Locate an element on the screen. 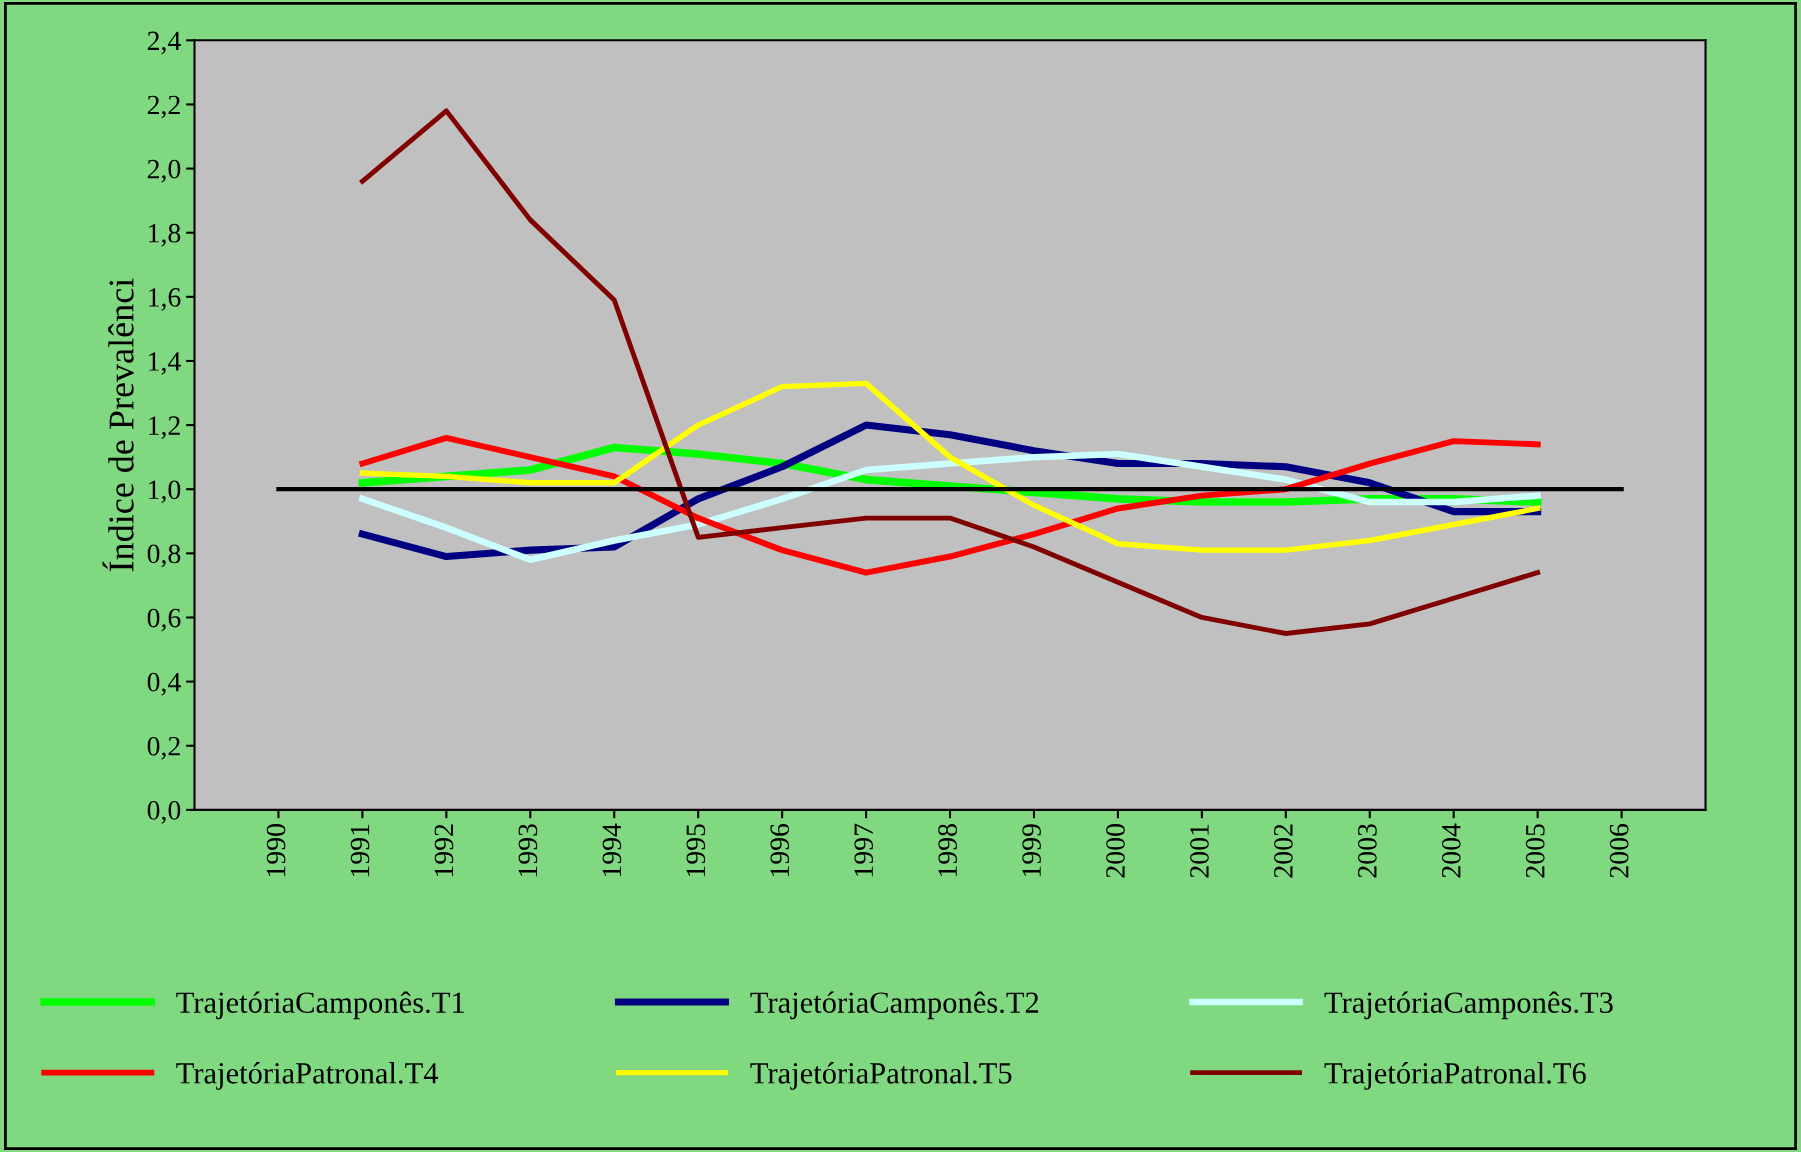 This screenshot has width=1801, height=1152. x-tick-label: 1996 is located at coordinates (780, 850).